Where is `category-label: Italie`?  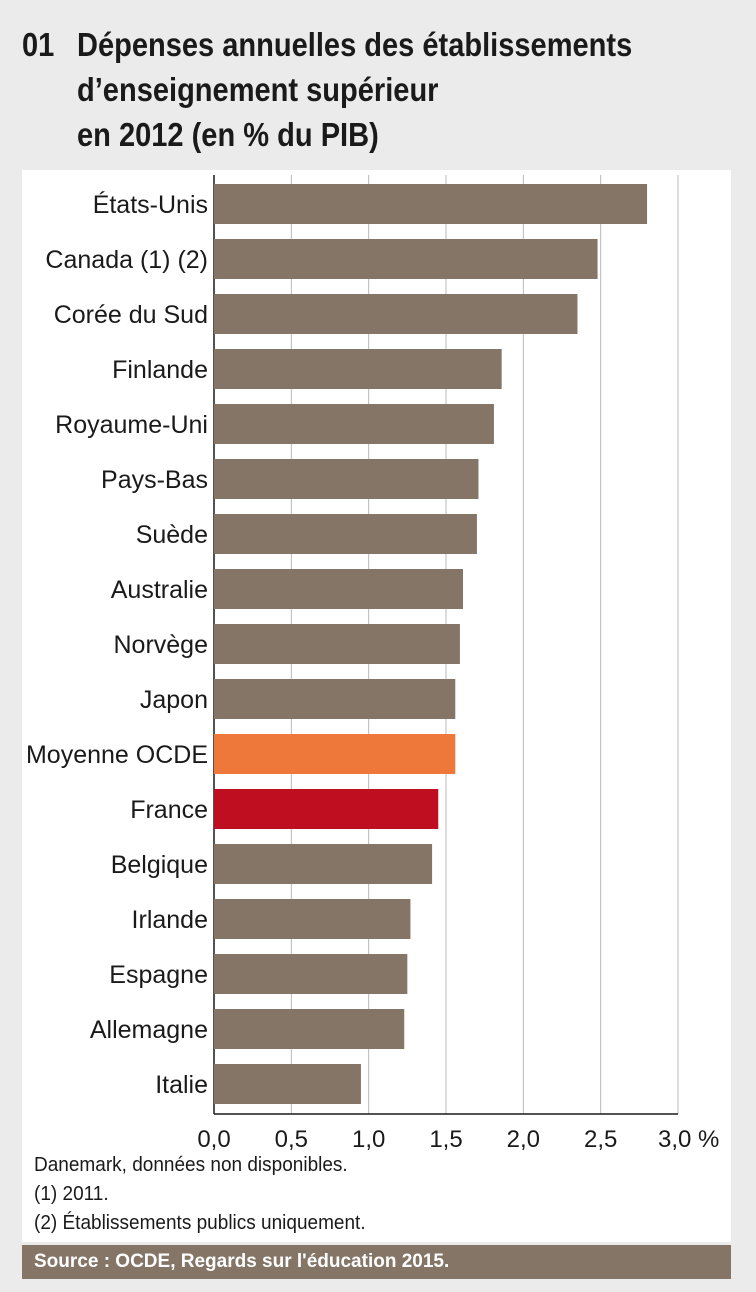
category-label: Italie is located at coordinates (181, 1085).